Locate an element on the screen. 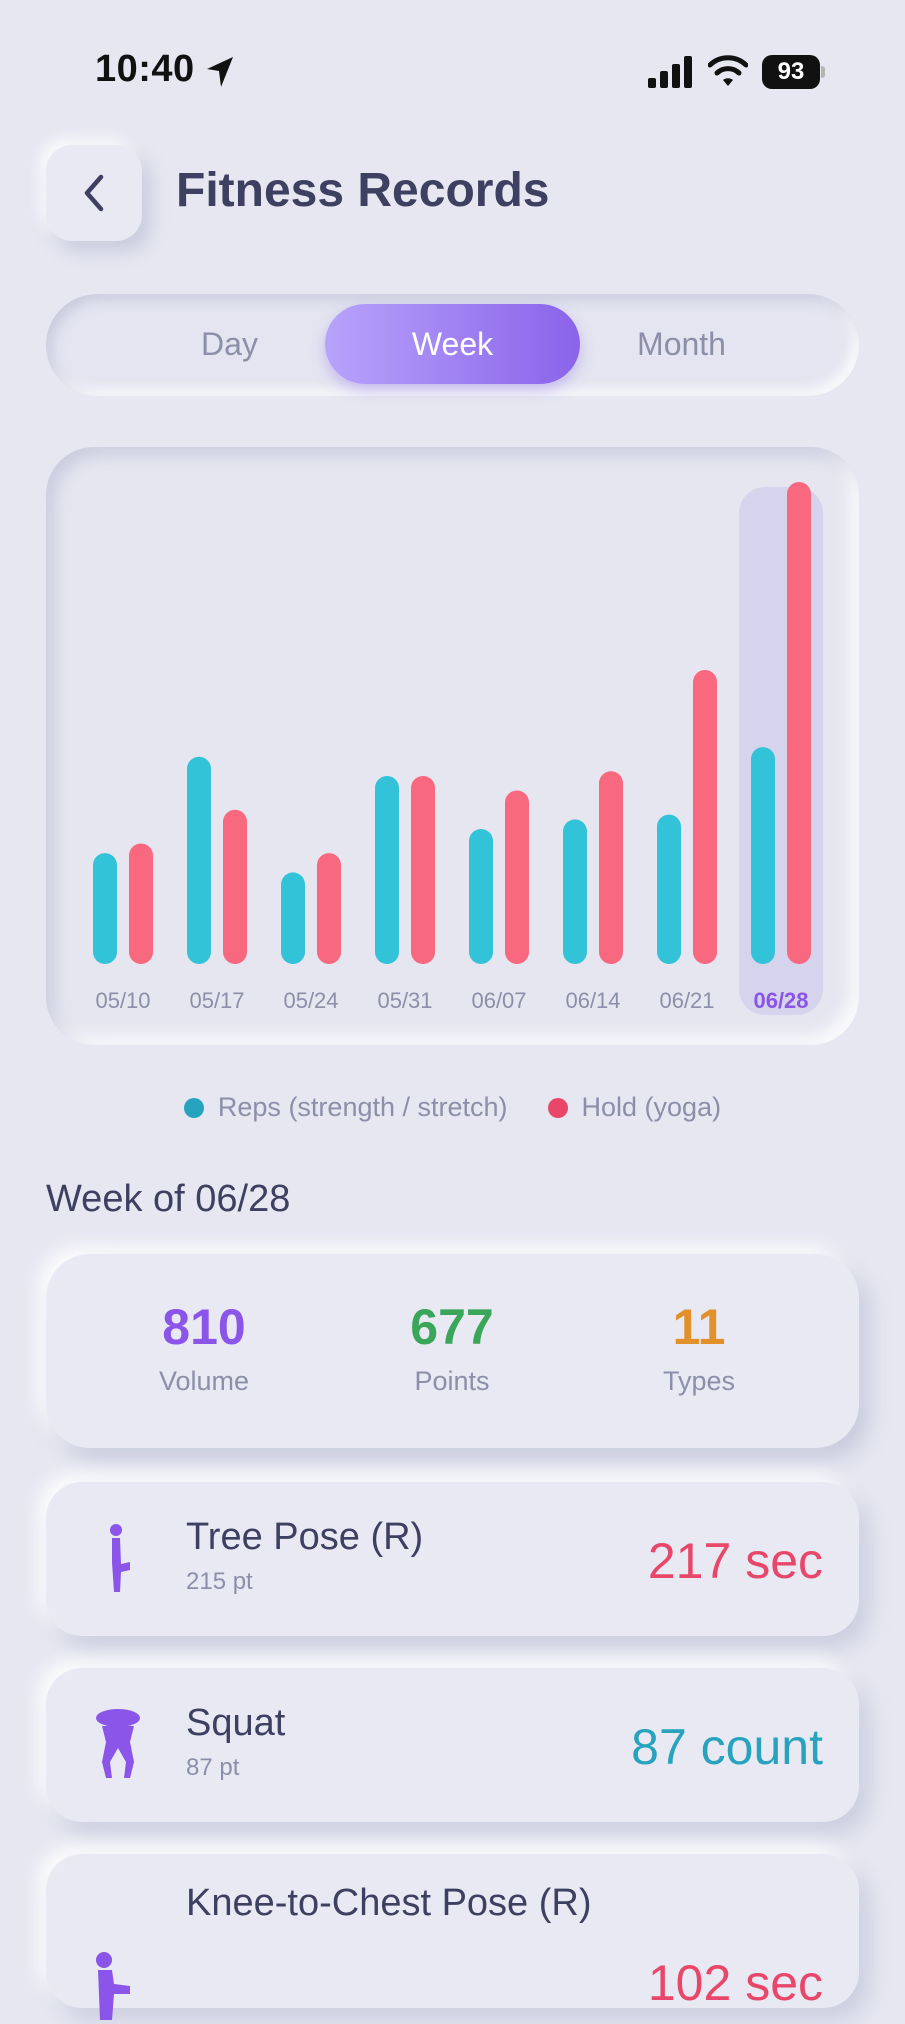 The width and height of the screenshot is (905, 2024). x-tick-label: 06/21 is located at coordinates (686, 1000).